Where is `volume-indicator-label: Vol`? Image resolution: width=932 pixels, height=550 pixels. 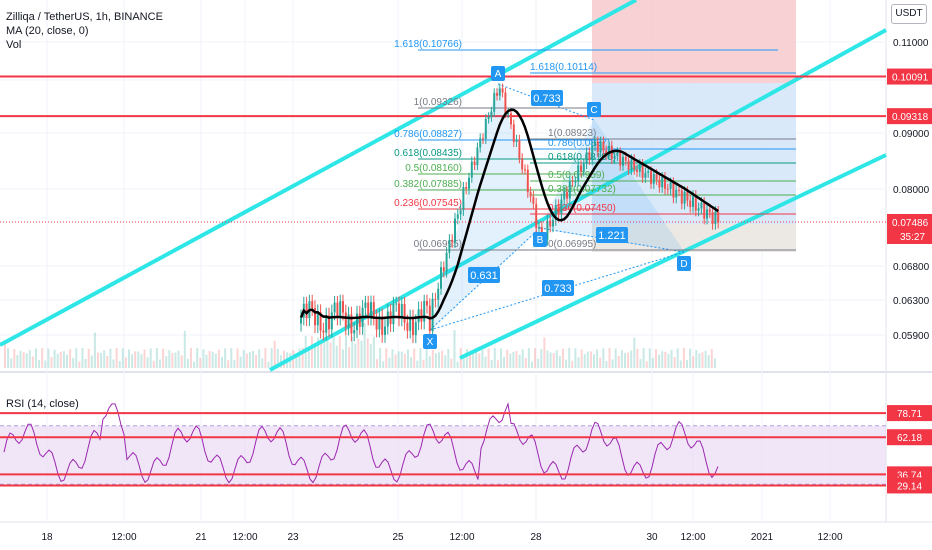
volume-indicator-label: Vol is located at coordinates (14, 45).